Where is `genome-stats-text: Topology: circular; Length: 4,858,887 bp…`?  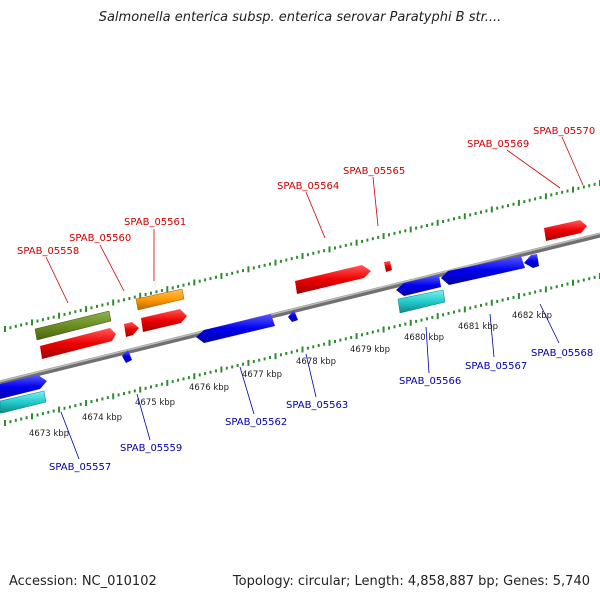
genome-stats-text: Topology: circular; Length: 4,858,887 bp… is located at coordinates (411, 581).